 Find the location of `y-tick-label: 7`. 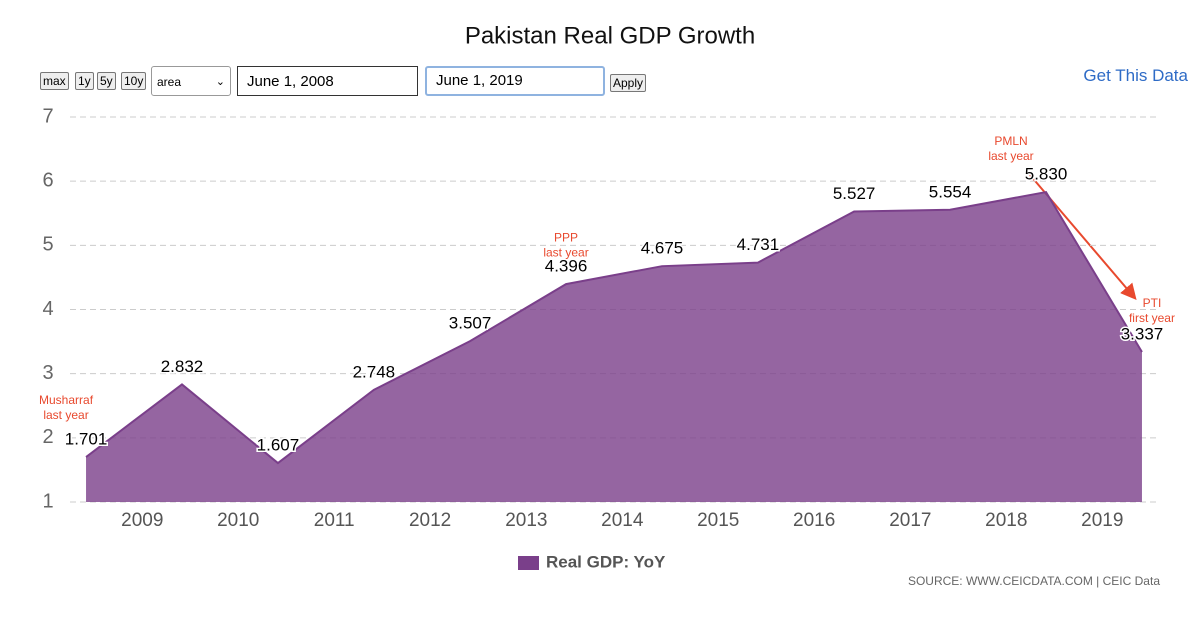

y-tick-label: 7 is located at coordinates (47, 116).